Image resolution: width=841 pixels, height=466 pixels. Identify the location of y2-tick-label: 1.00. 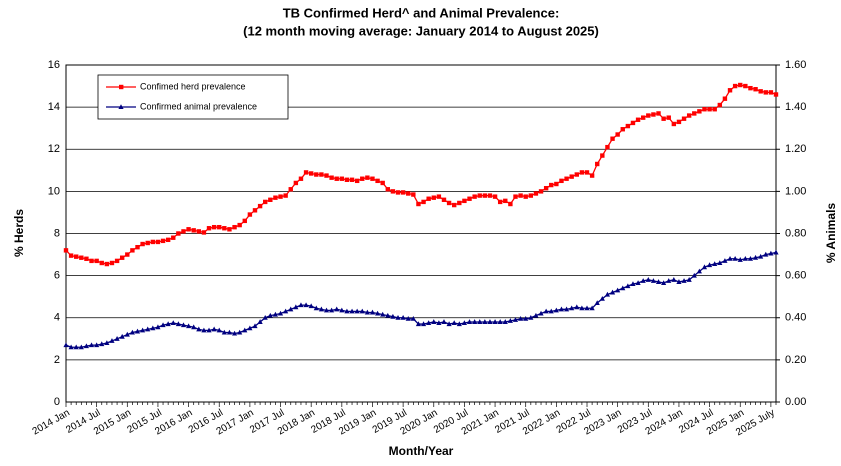
(795, 191).